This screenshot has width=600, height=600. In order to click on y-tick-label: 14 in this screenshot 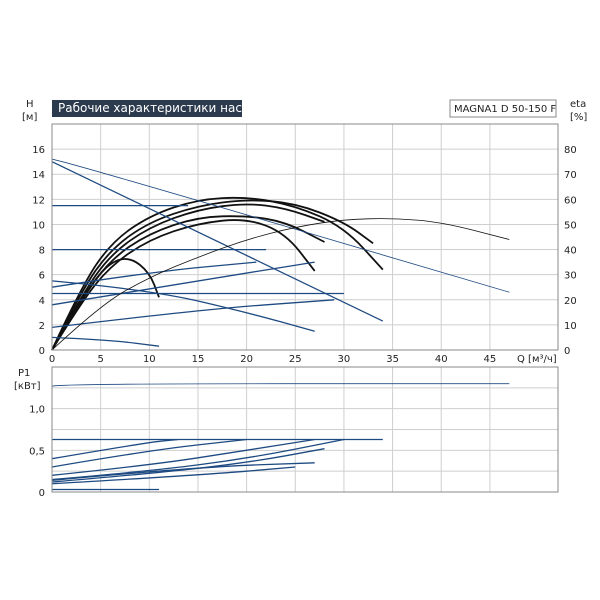, I will do `click(38, 175)`.